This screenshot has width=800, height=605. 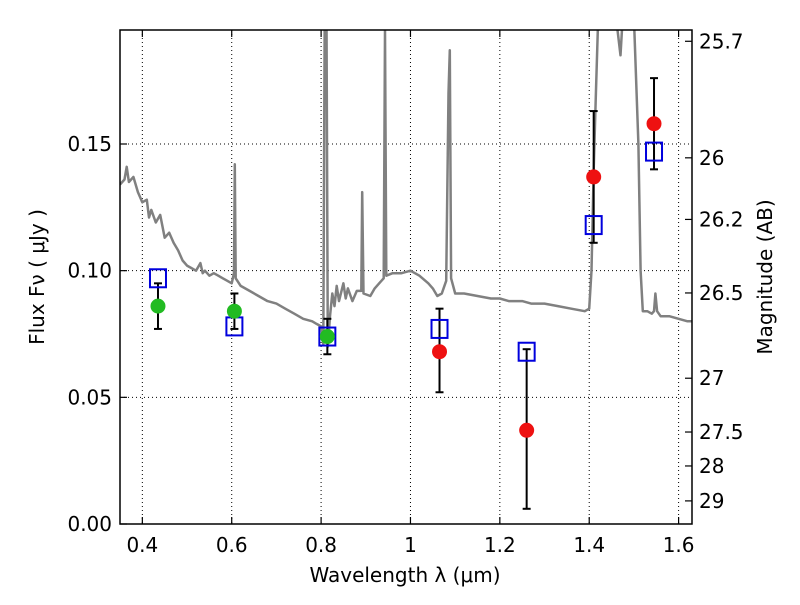 What do you see at coordinates (711, 378) in the screenshot?
I see `right-tick-label: 27` at bounding box center [711, 378].